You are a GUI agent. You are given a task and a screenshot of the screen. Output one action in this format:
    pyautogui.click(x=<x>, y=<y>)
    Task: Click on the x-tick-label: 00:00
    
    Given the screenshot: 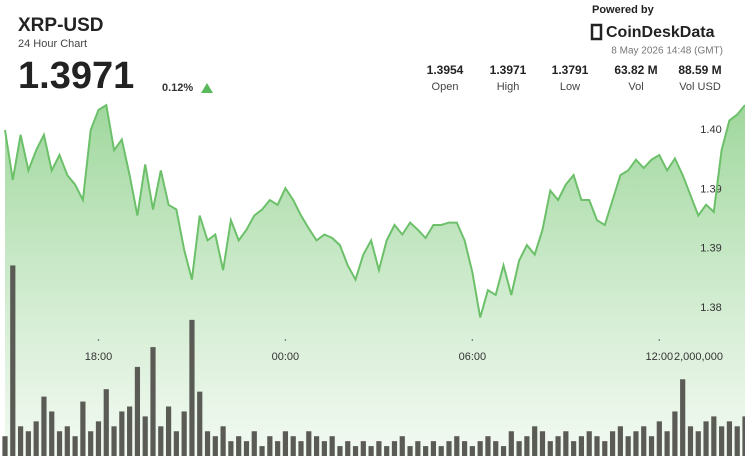 What is the action you would take?
    pyautogui.click(x=286, y=357)
    